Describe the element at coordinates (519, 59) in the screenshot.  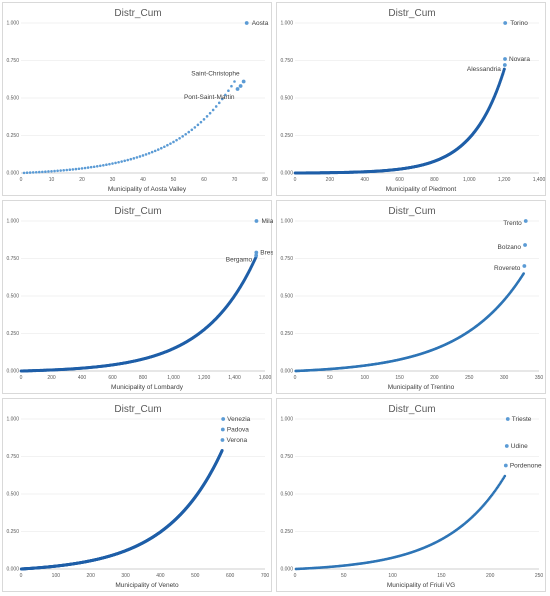
I see `point-annotation: Novara` at that location.